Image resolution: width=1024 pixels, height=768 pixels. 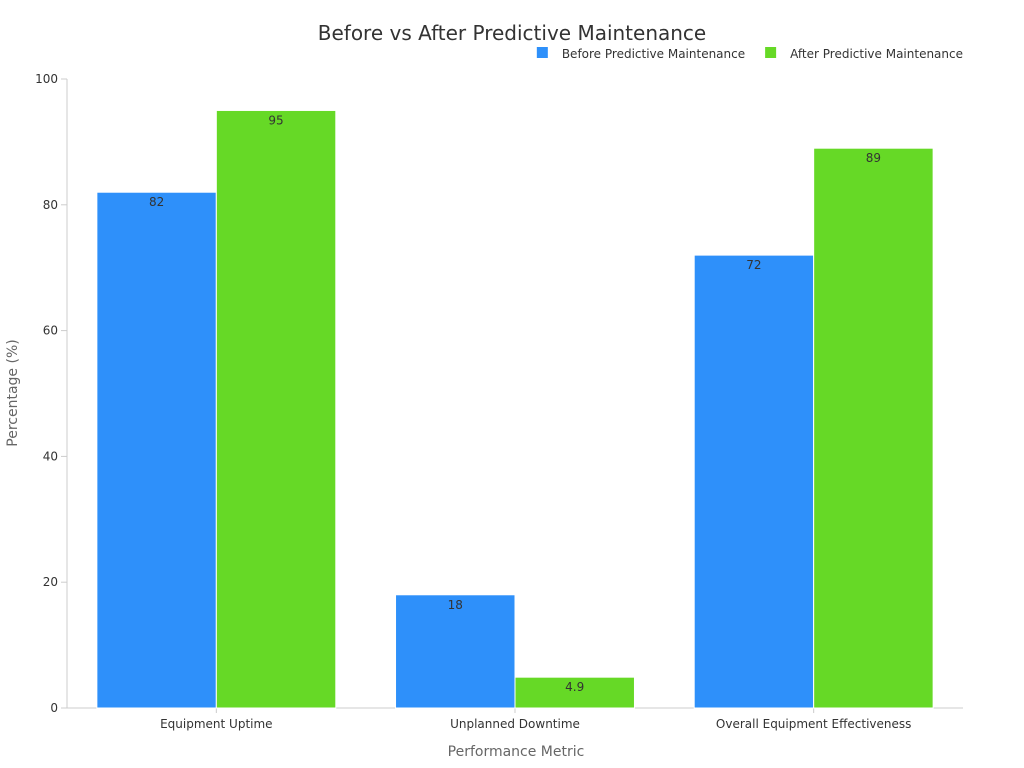 What do you see at coordinates (275, 120) in the screenshot?
I see `data-label-after-predictive-maintenance-equipment-uptime: 95` at bounding box center [275, 120].